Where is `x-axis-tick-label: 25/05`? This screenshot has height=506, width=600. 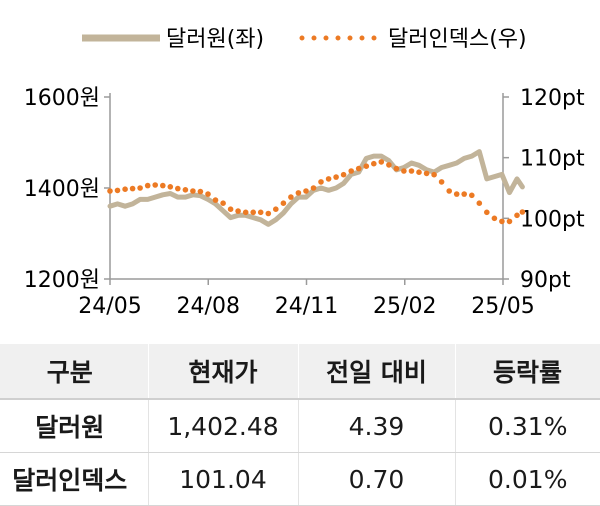
x-axis-tick-label: 25/05 is located at coordinates (502, 306).